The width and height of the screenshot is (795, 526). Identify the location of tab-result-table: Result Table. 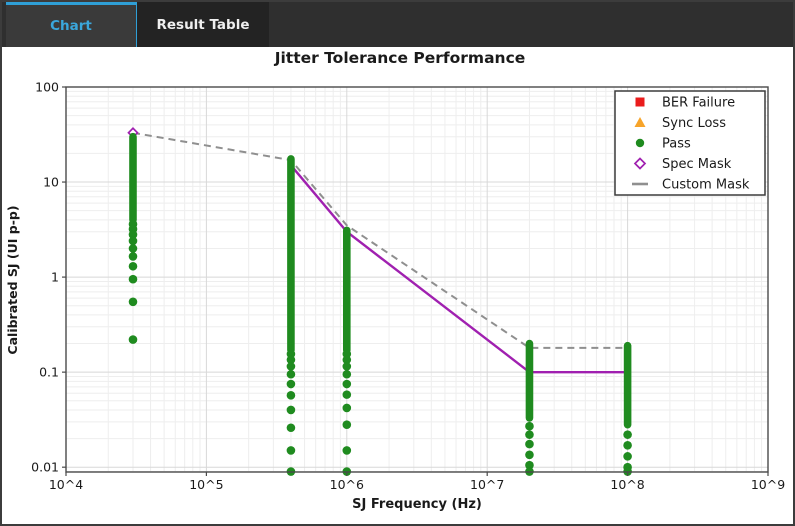
(203, 24).